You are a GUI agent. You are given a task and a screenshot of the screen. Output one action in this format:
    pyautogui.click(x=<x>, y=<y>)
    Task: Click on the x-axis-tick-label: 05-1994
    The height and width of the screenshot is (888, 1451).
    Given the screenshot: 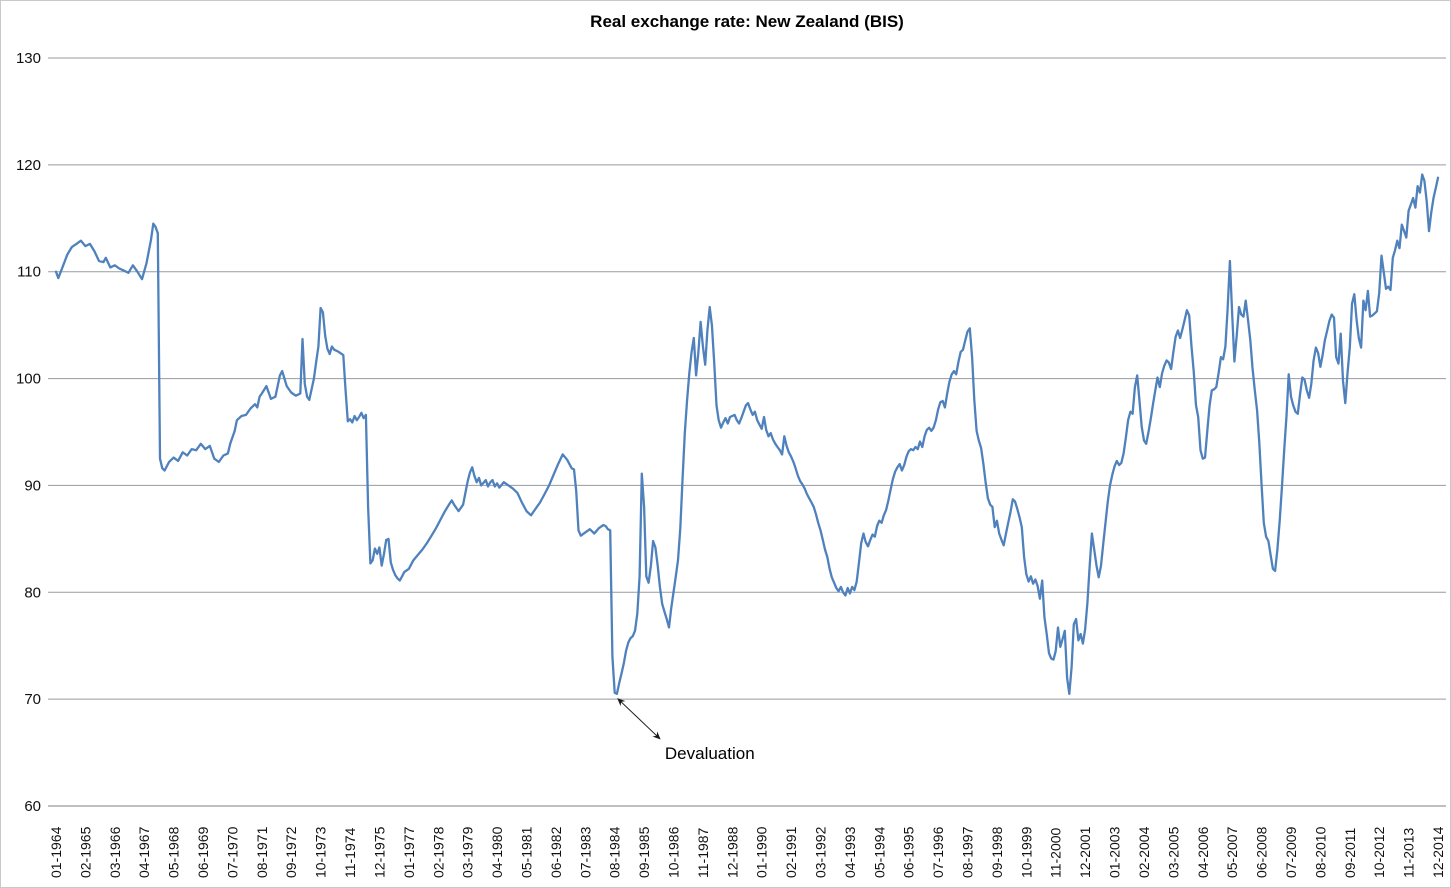 What is the action you would take?
    pyautogui.click(x=879, y=852)
    